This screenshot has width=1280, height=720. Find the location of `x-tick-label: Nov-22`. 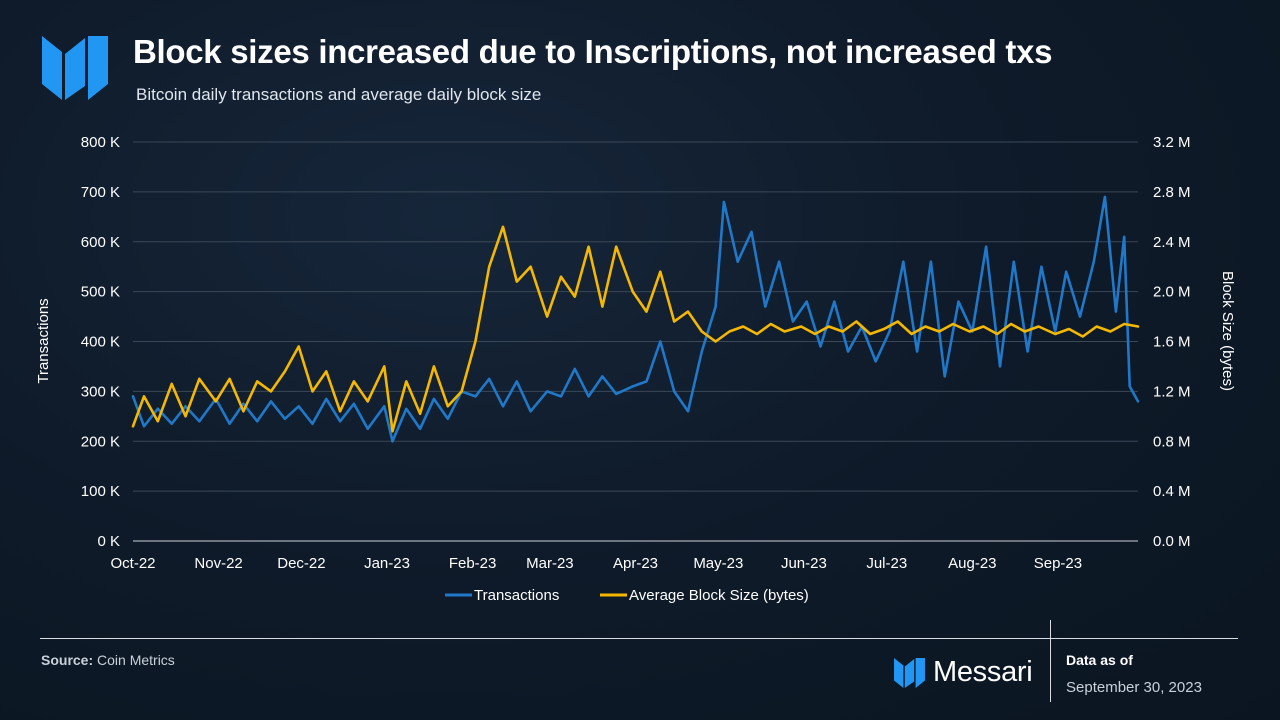

x-tick-label: Nov-22 is located at coordinates (218, 563).